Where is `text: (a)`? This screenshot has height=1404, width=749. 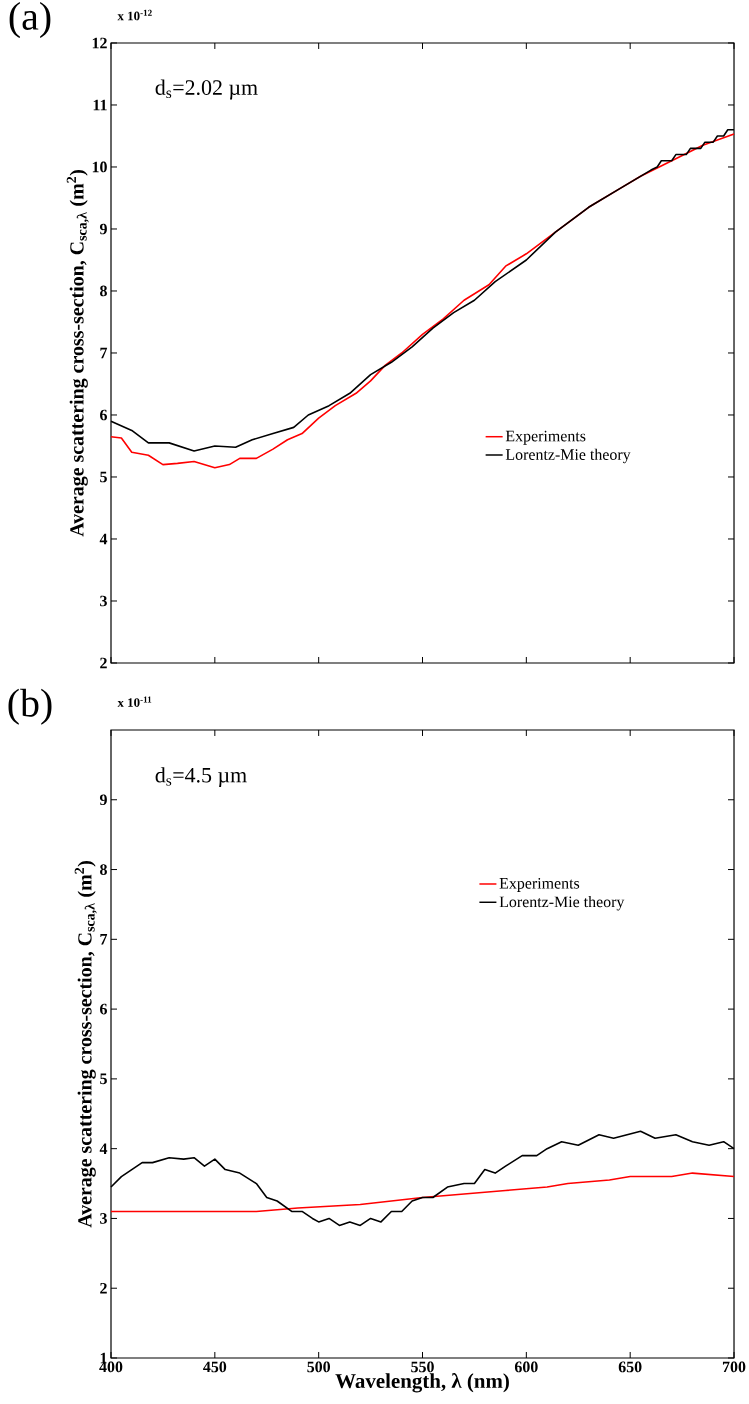 text: (a) is located at coordinates (30, 20).